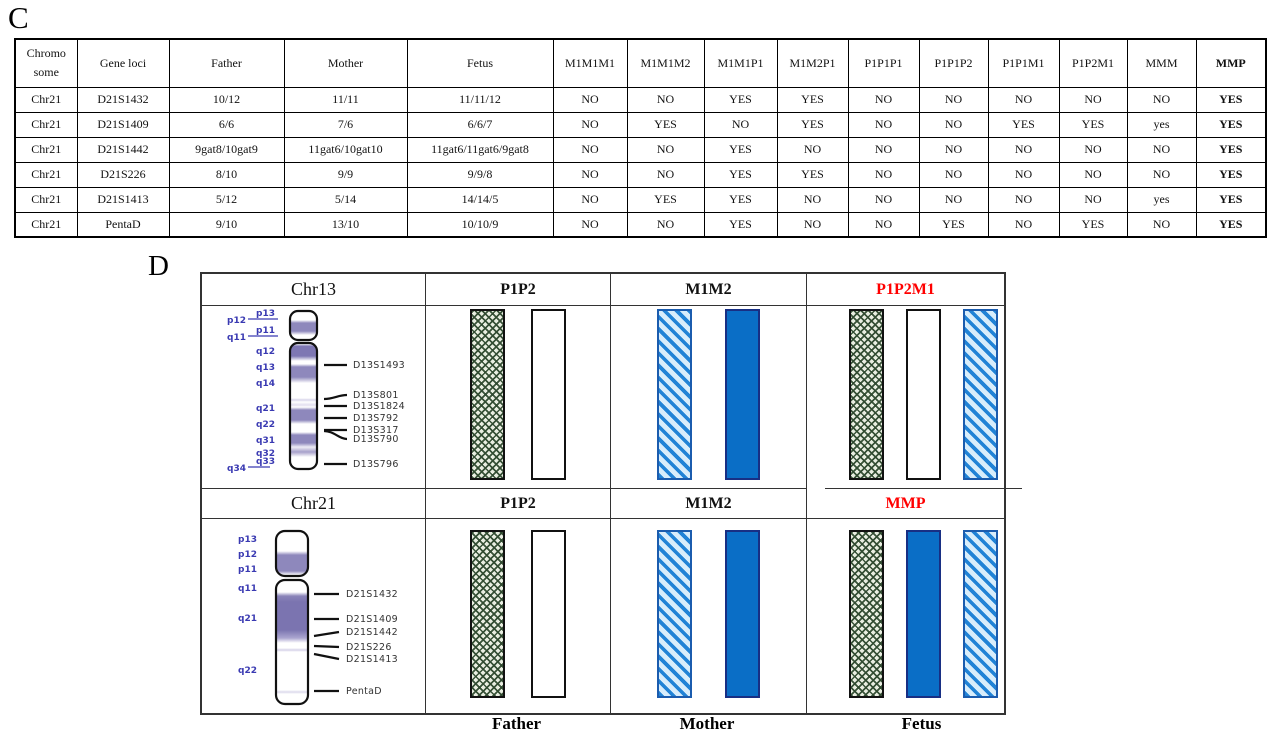  What do you see at coordinates (1023, 63) in the screenshot?
I see `column-header-p1p1m1: P1P1M1` at bounding box center [1023, 63].